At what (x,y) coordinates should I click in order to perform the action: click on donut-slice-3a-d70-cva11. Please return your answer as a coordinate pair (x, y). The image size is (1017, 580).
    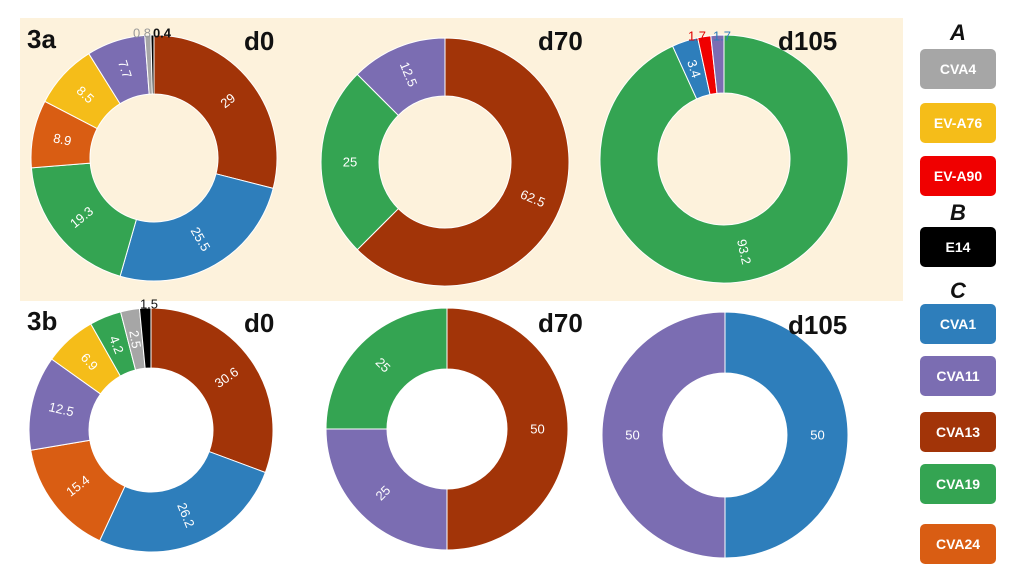
    Looking at the image, I should click on (401, 77).